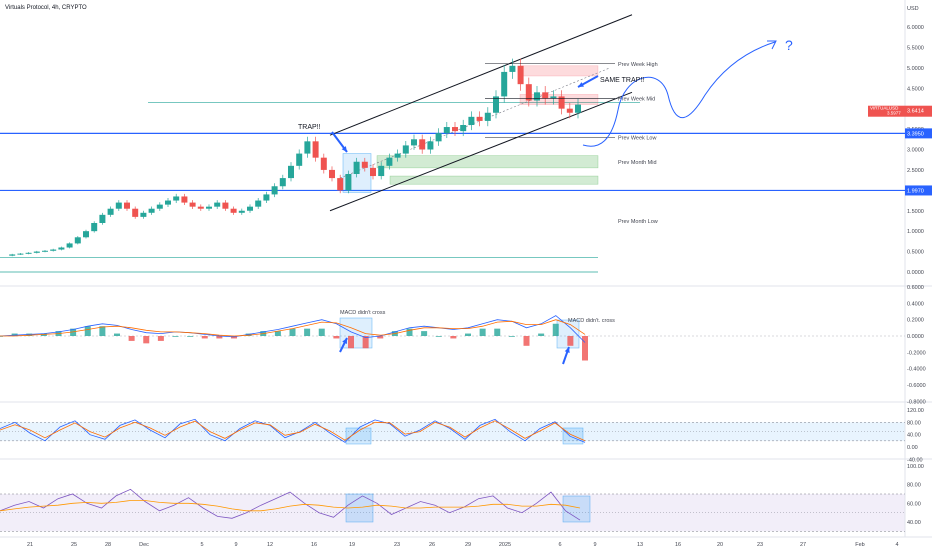  What do you see at coordinates (913, 9) in the screenshot?
I see `currency-label: USD` at bounding box center [913, 9].